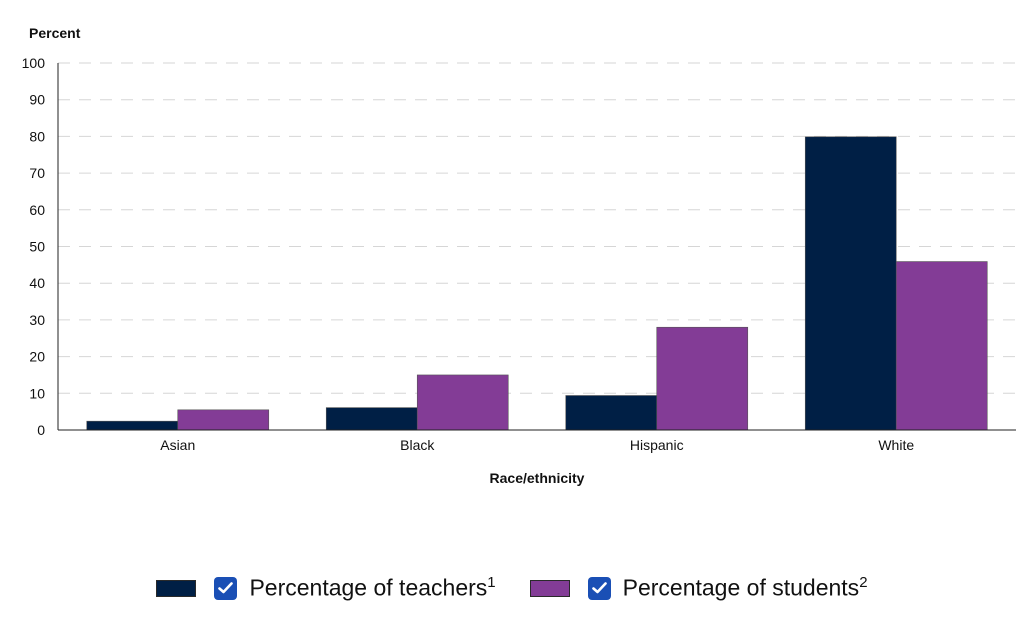 This screenshot has height=640, width=1024. I want to click on y-tick-label: 50, so click(37, 247).